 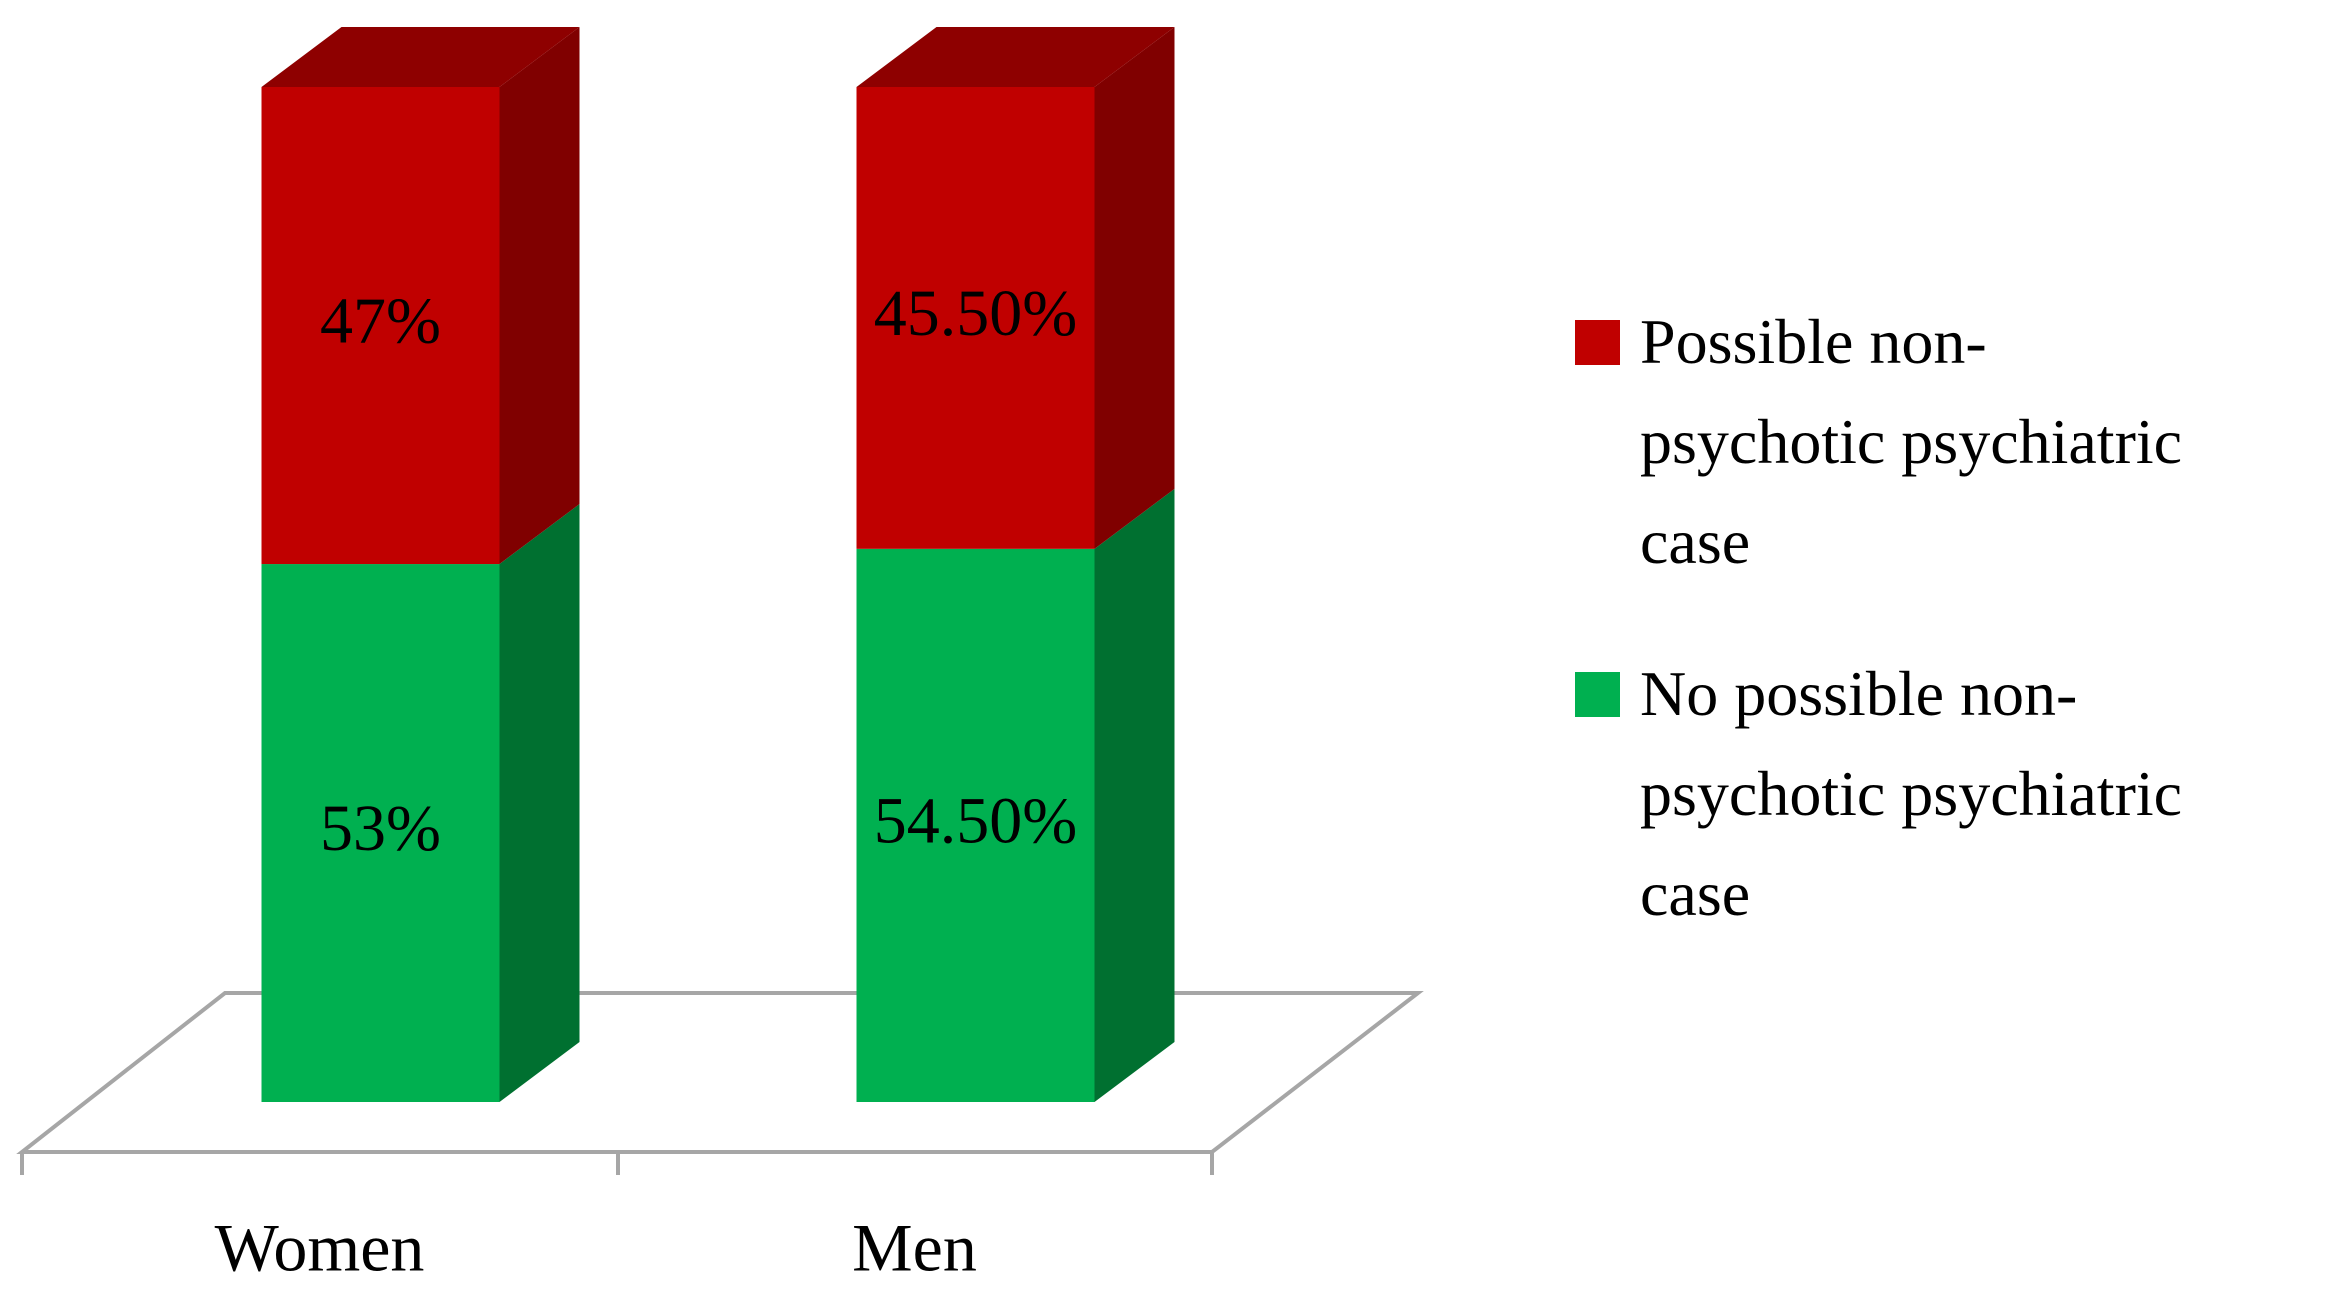 What do you see at coordinates (720, 1072) in the screenshot?
I see `floor` at bounding box center [720, 1072].